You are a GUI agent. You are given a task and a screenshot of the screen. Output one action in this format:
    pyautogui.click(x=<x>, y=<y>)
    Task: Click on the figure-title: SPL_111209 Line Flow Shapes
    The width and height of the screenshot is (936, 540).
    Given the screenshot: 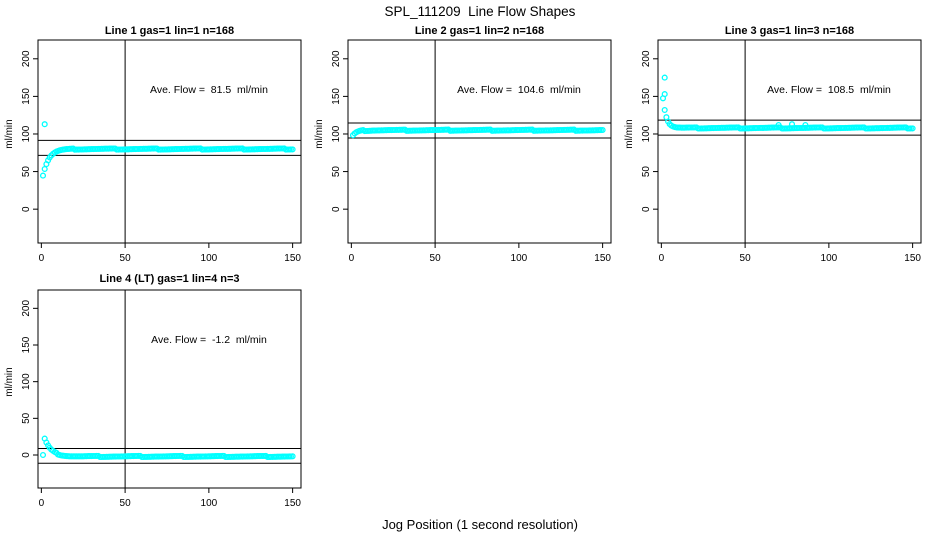 What is the action you would take?
    pyautogui.click(x=480, y=11)
    